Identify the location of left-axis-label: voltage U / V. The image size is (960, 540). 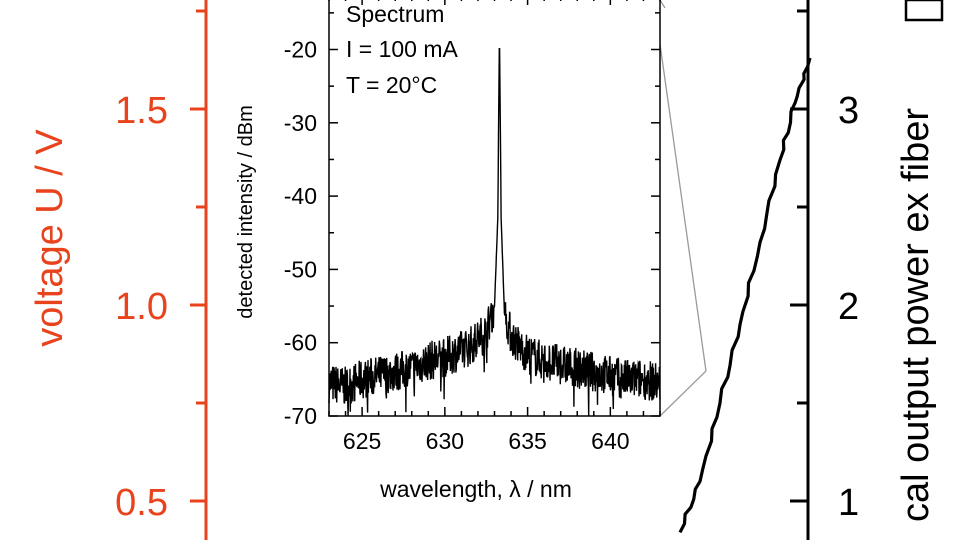
(50, 238).